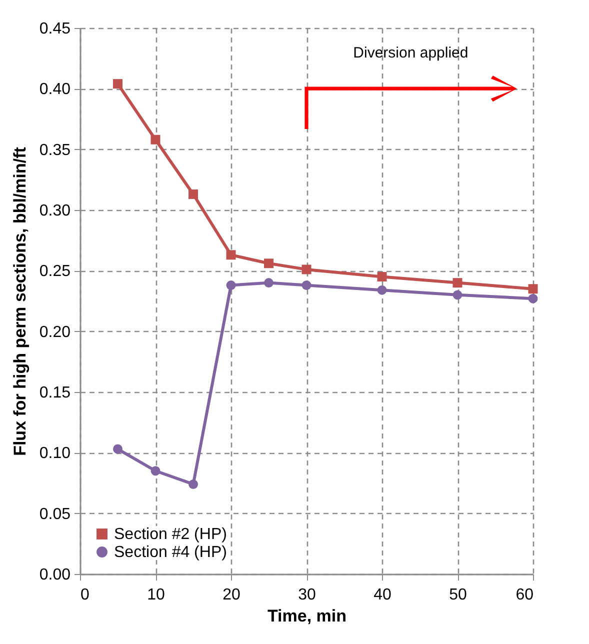 The width and height of the screenshot is (589, 644). I want to click on y-tick-label: 0.40, so click(55, 89).